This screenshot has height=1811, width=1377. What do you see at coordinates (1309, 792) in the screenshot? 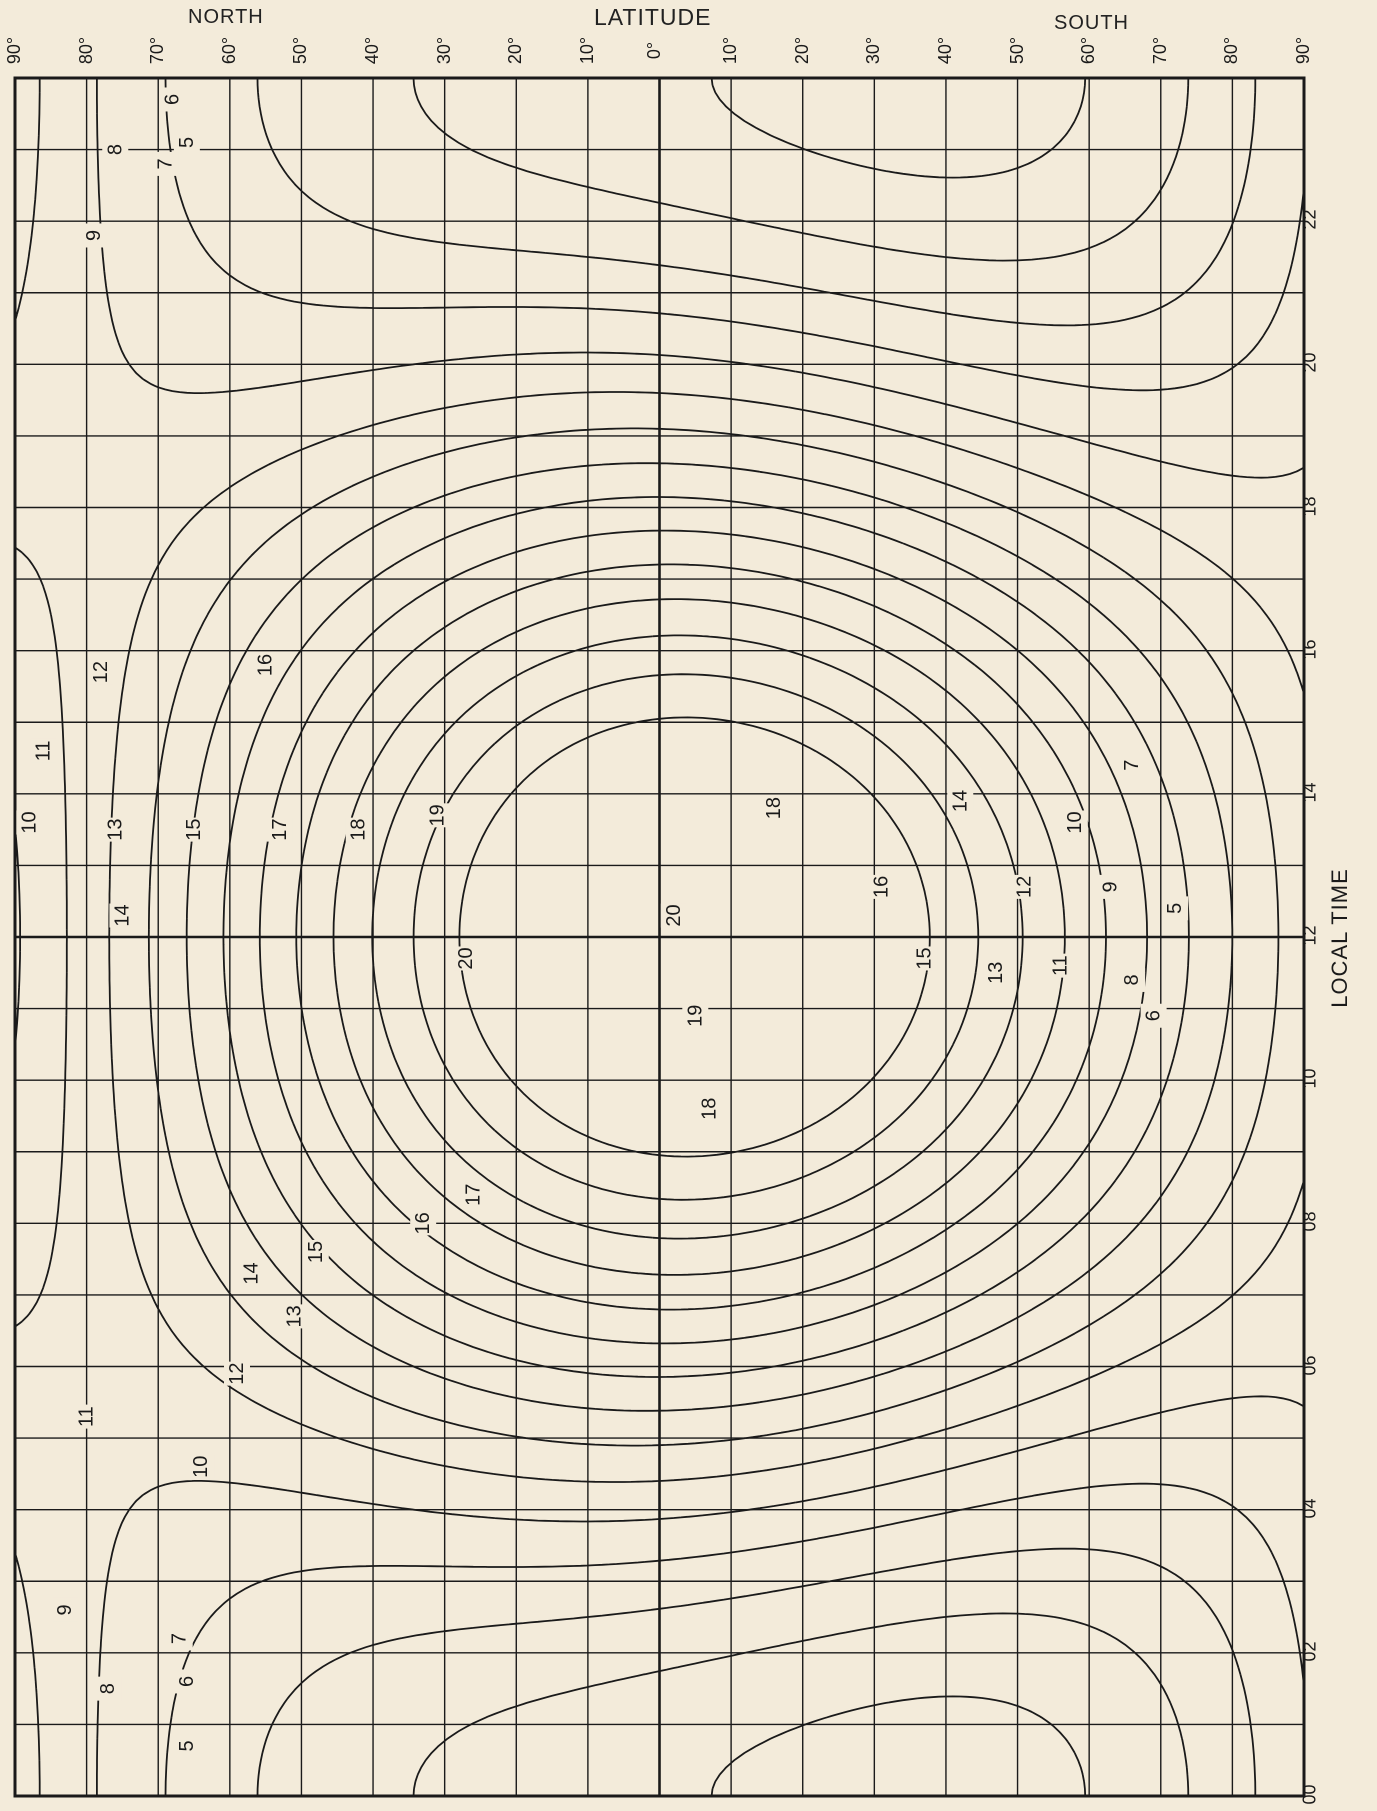
I see `time-tick-label: 14` at bounding box center [1309, 792].